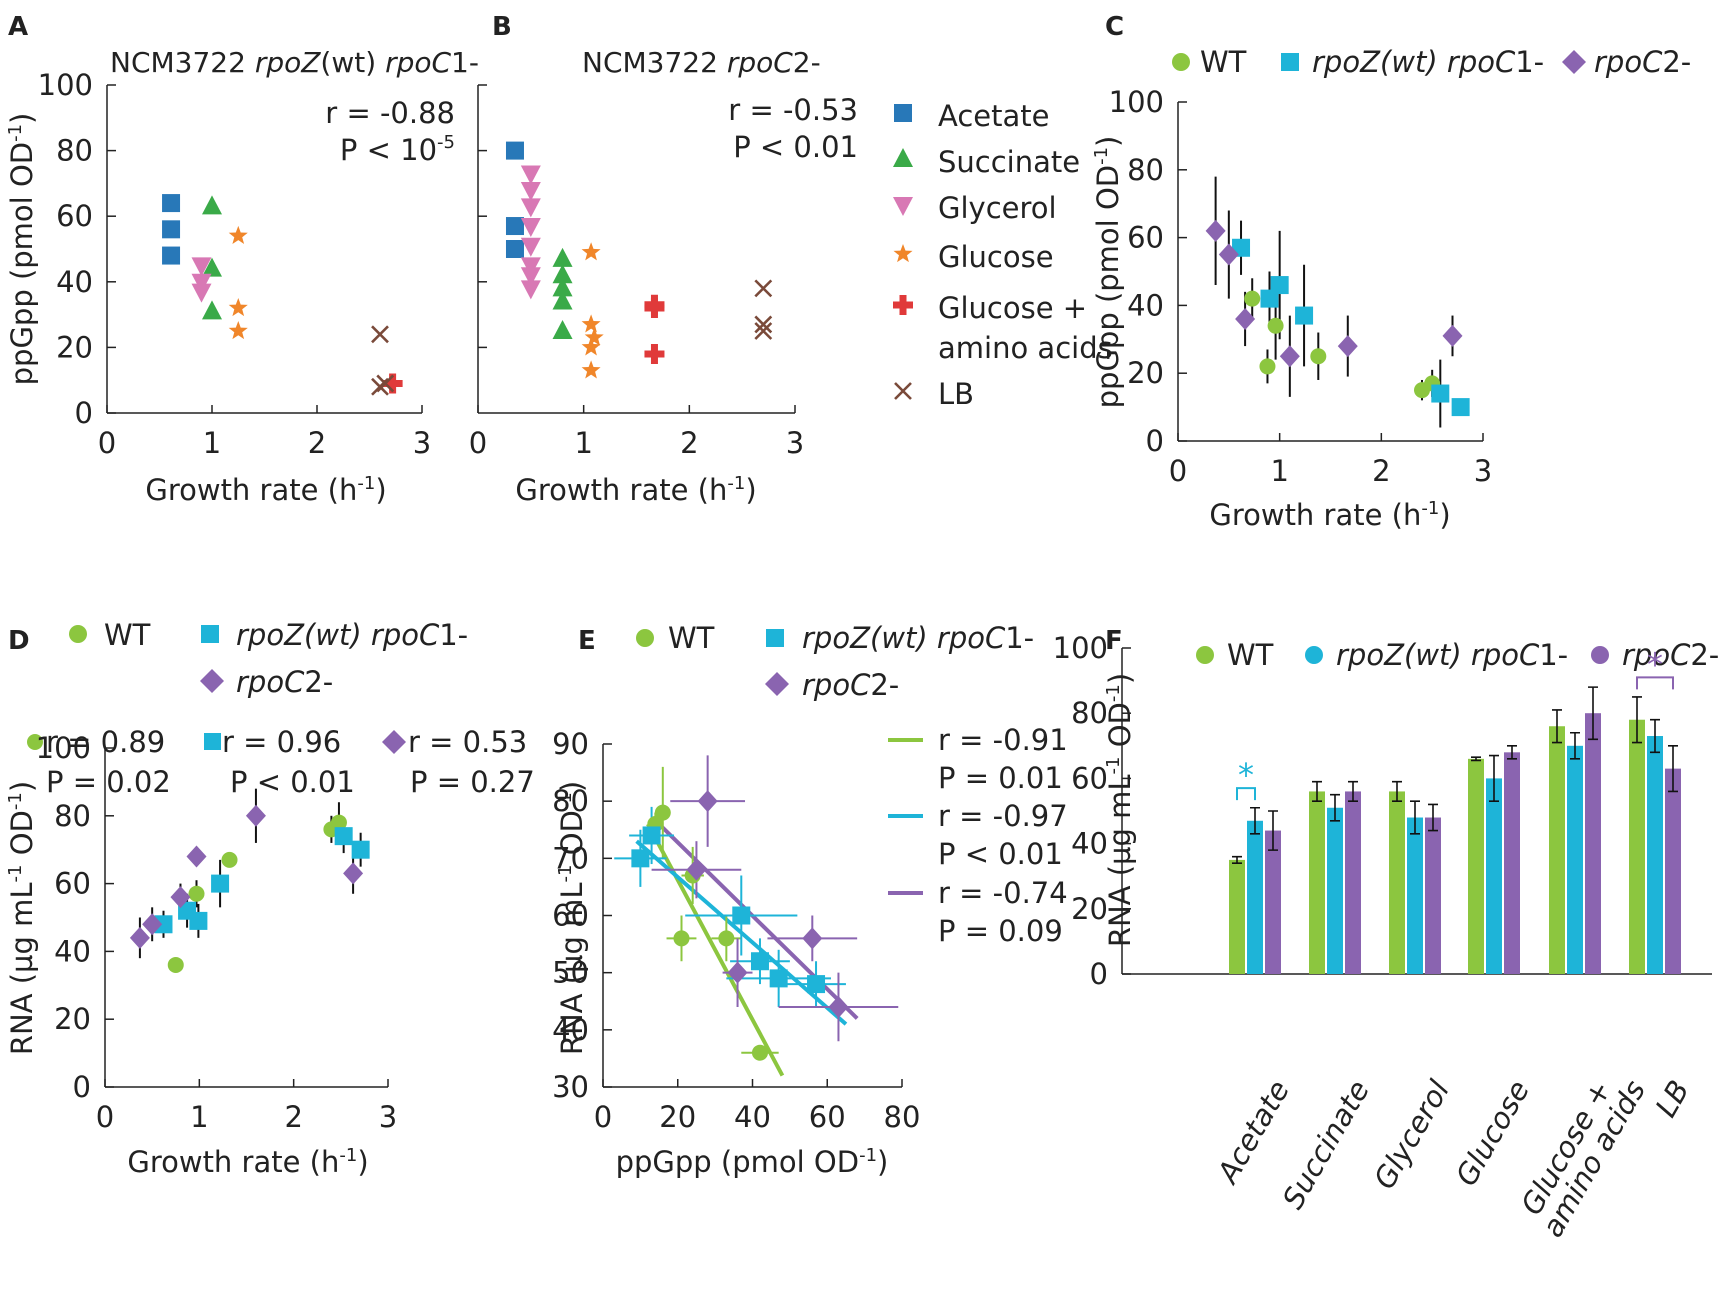 This screenshot has width=1725, height=1293. Describe the element at coordinates (1205, 655) in the screenshot. I see `legend-wt-marker` at that location.